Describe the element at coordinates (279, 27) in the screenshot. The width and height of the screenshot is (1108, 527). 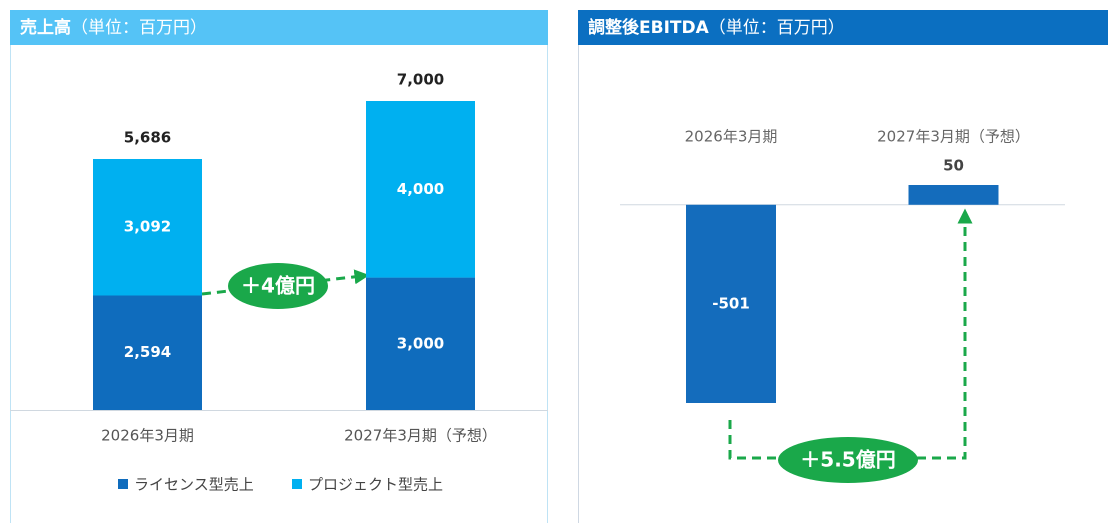
I see `left-header` at that location.